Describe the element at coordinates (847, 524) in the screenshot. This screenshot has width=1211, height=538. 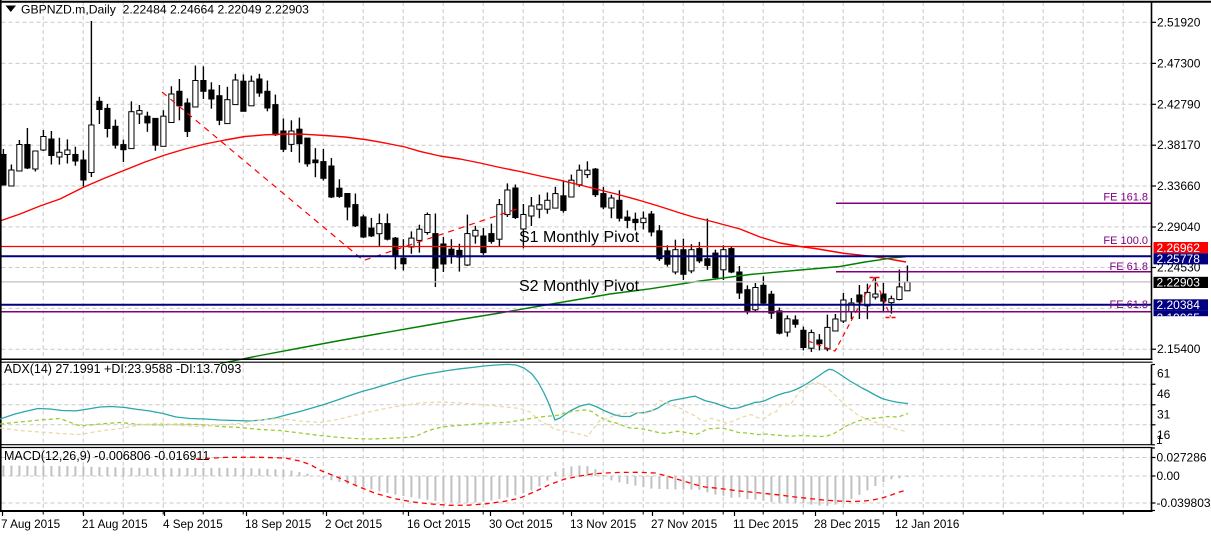
I see `svg-text: 28 Dec 2015` at that location.